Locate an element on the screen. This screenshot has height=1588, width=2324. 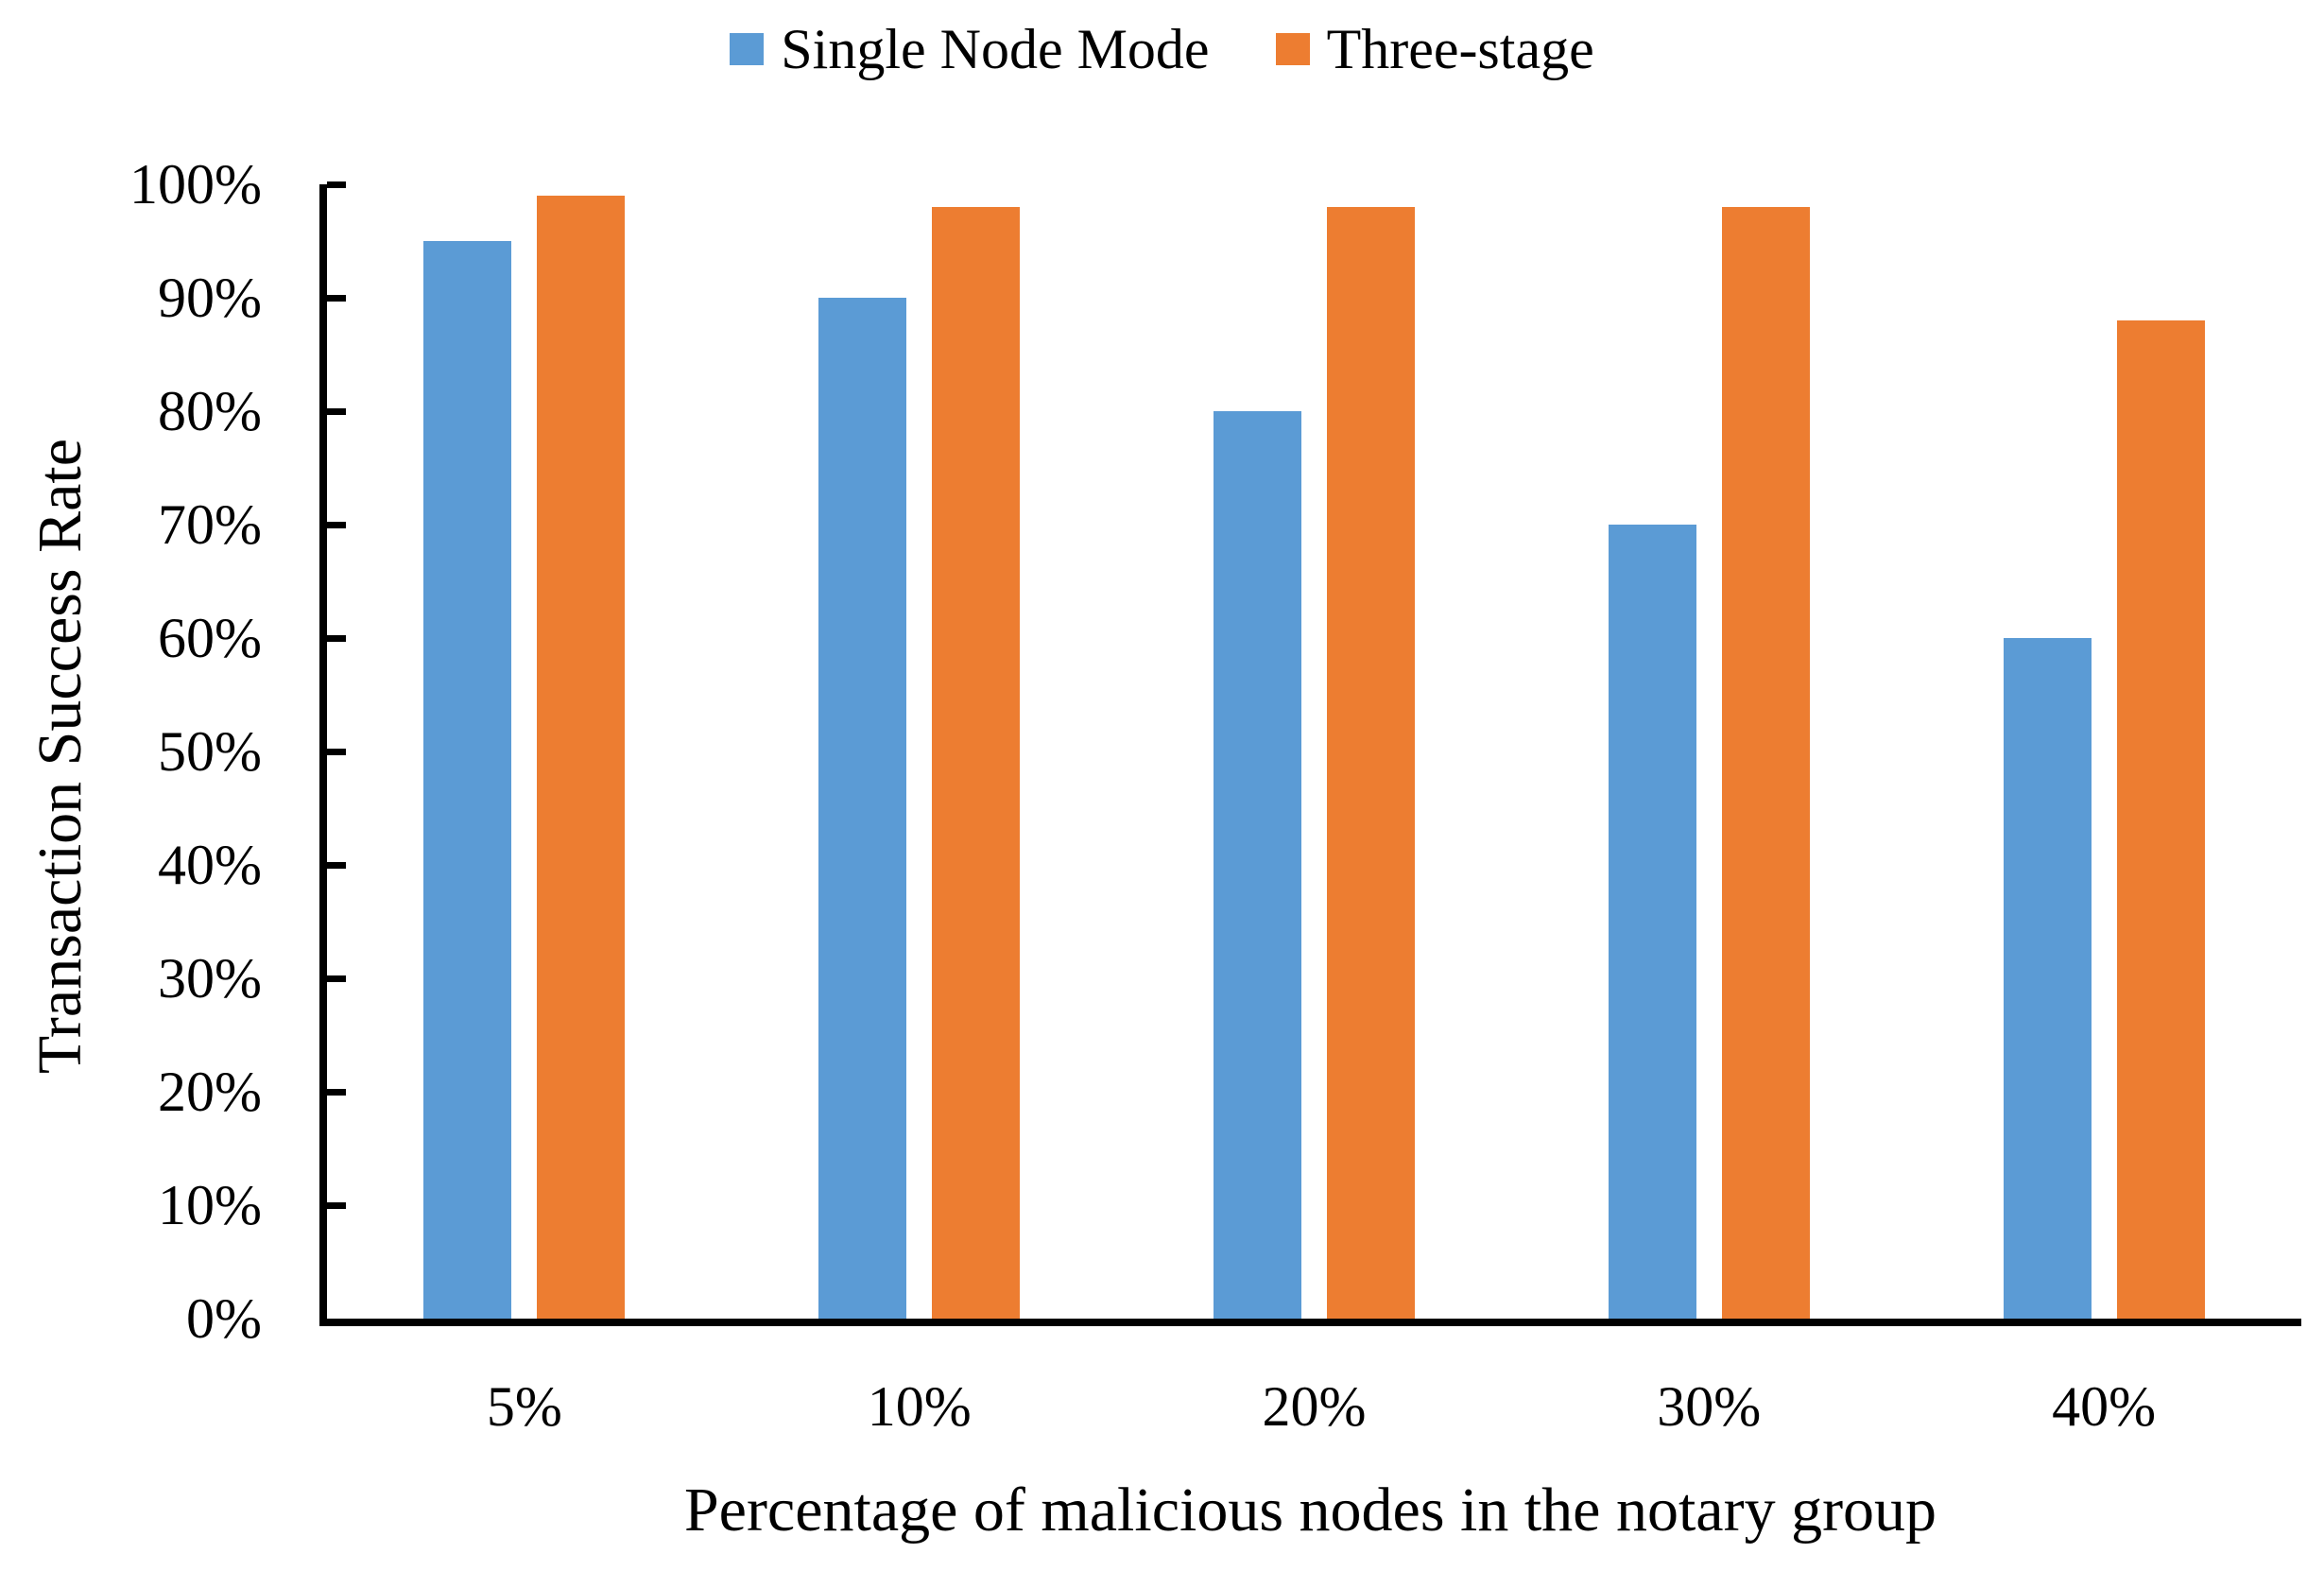
y-tick-label: 40% is located at coordinates (210, 865).